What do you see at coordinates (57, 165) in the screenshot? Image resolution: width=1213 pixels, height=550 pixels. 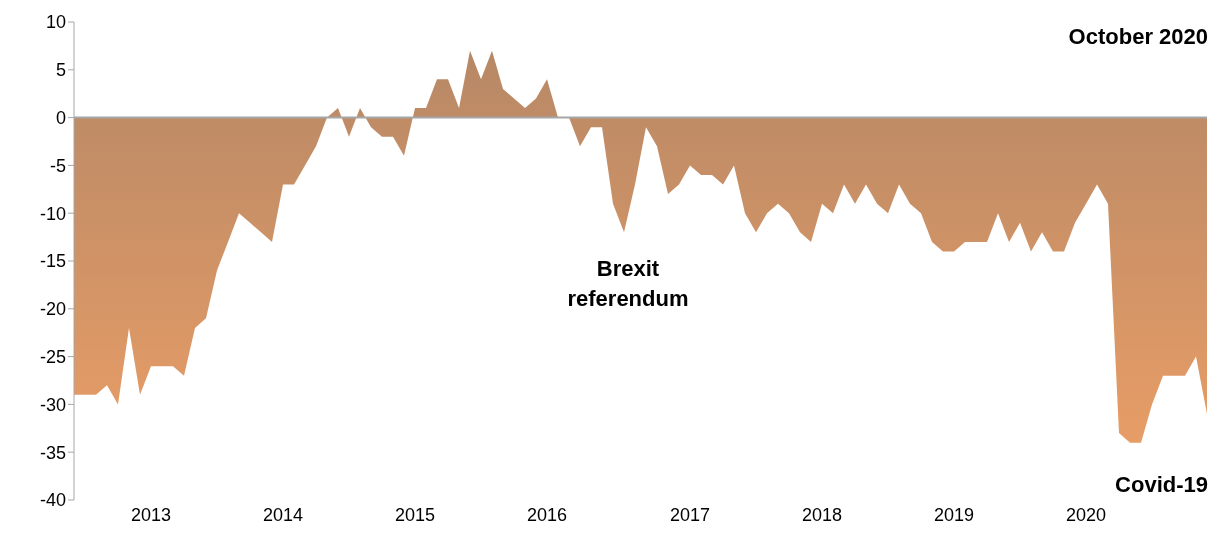 I see `y-tick-label: -5` at bounding box center [57, 165].